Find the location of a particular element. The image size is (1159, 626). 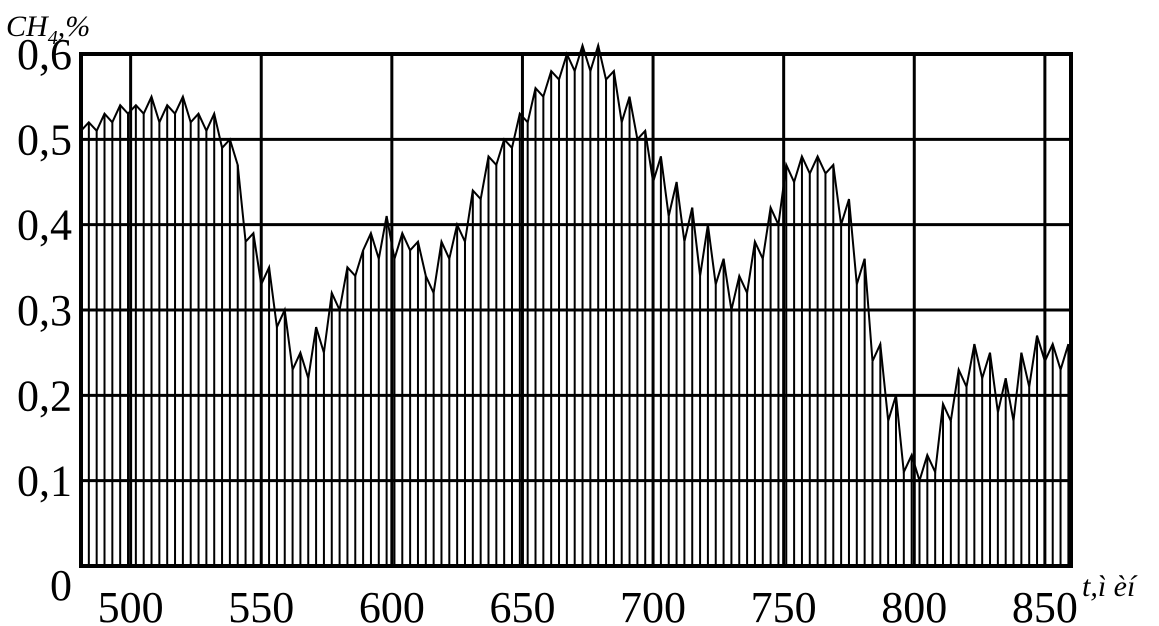

y-axis-label-unit: ,% is located at coordinates (74, 26).